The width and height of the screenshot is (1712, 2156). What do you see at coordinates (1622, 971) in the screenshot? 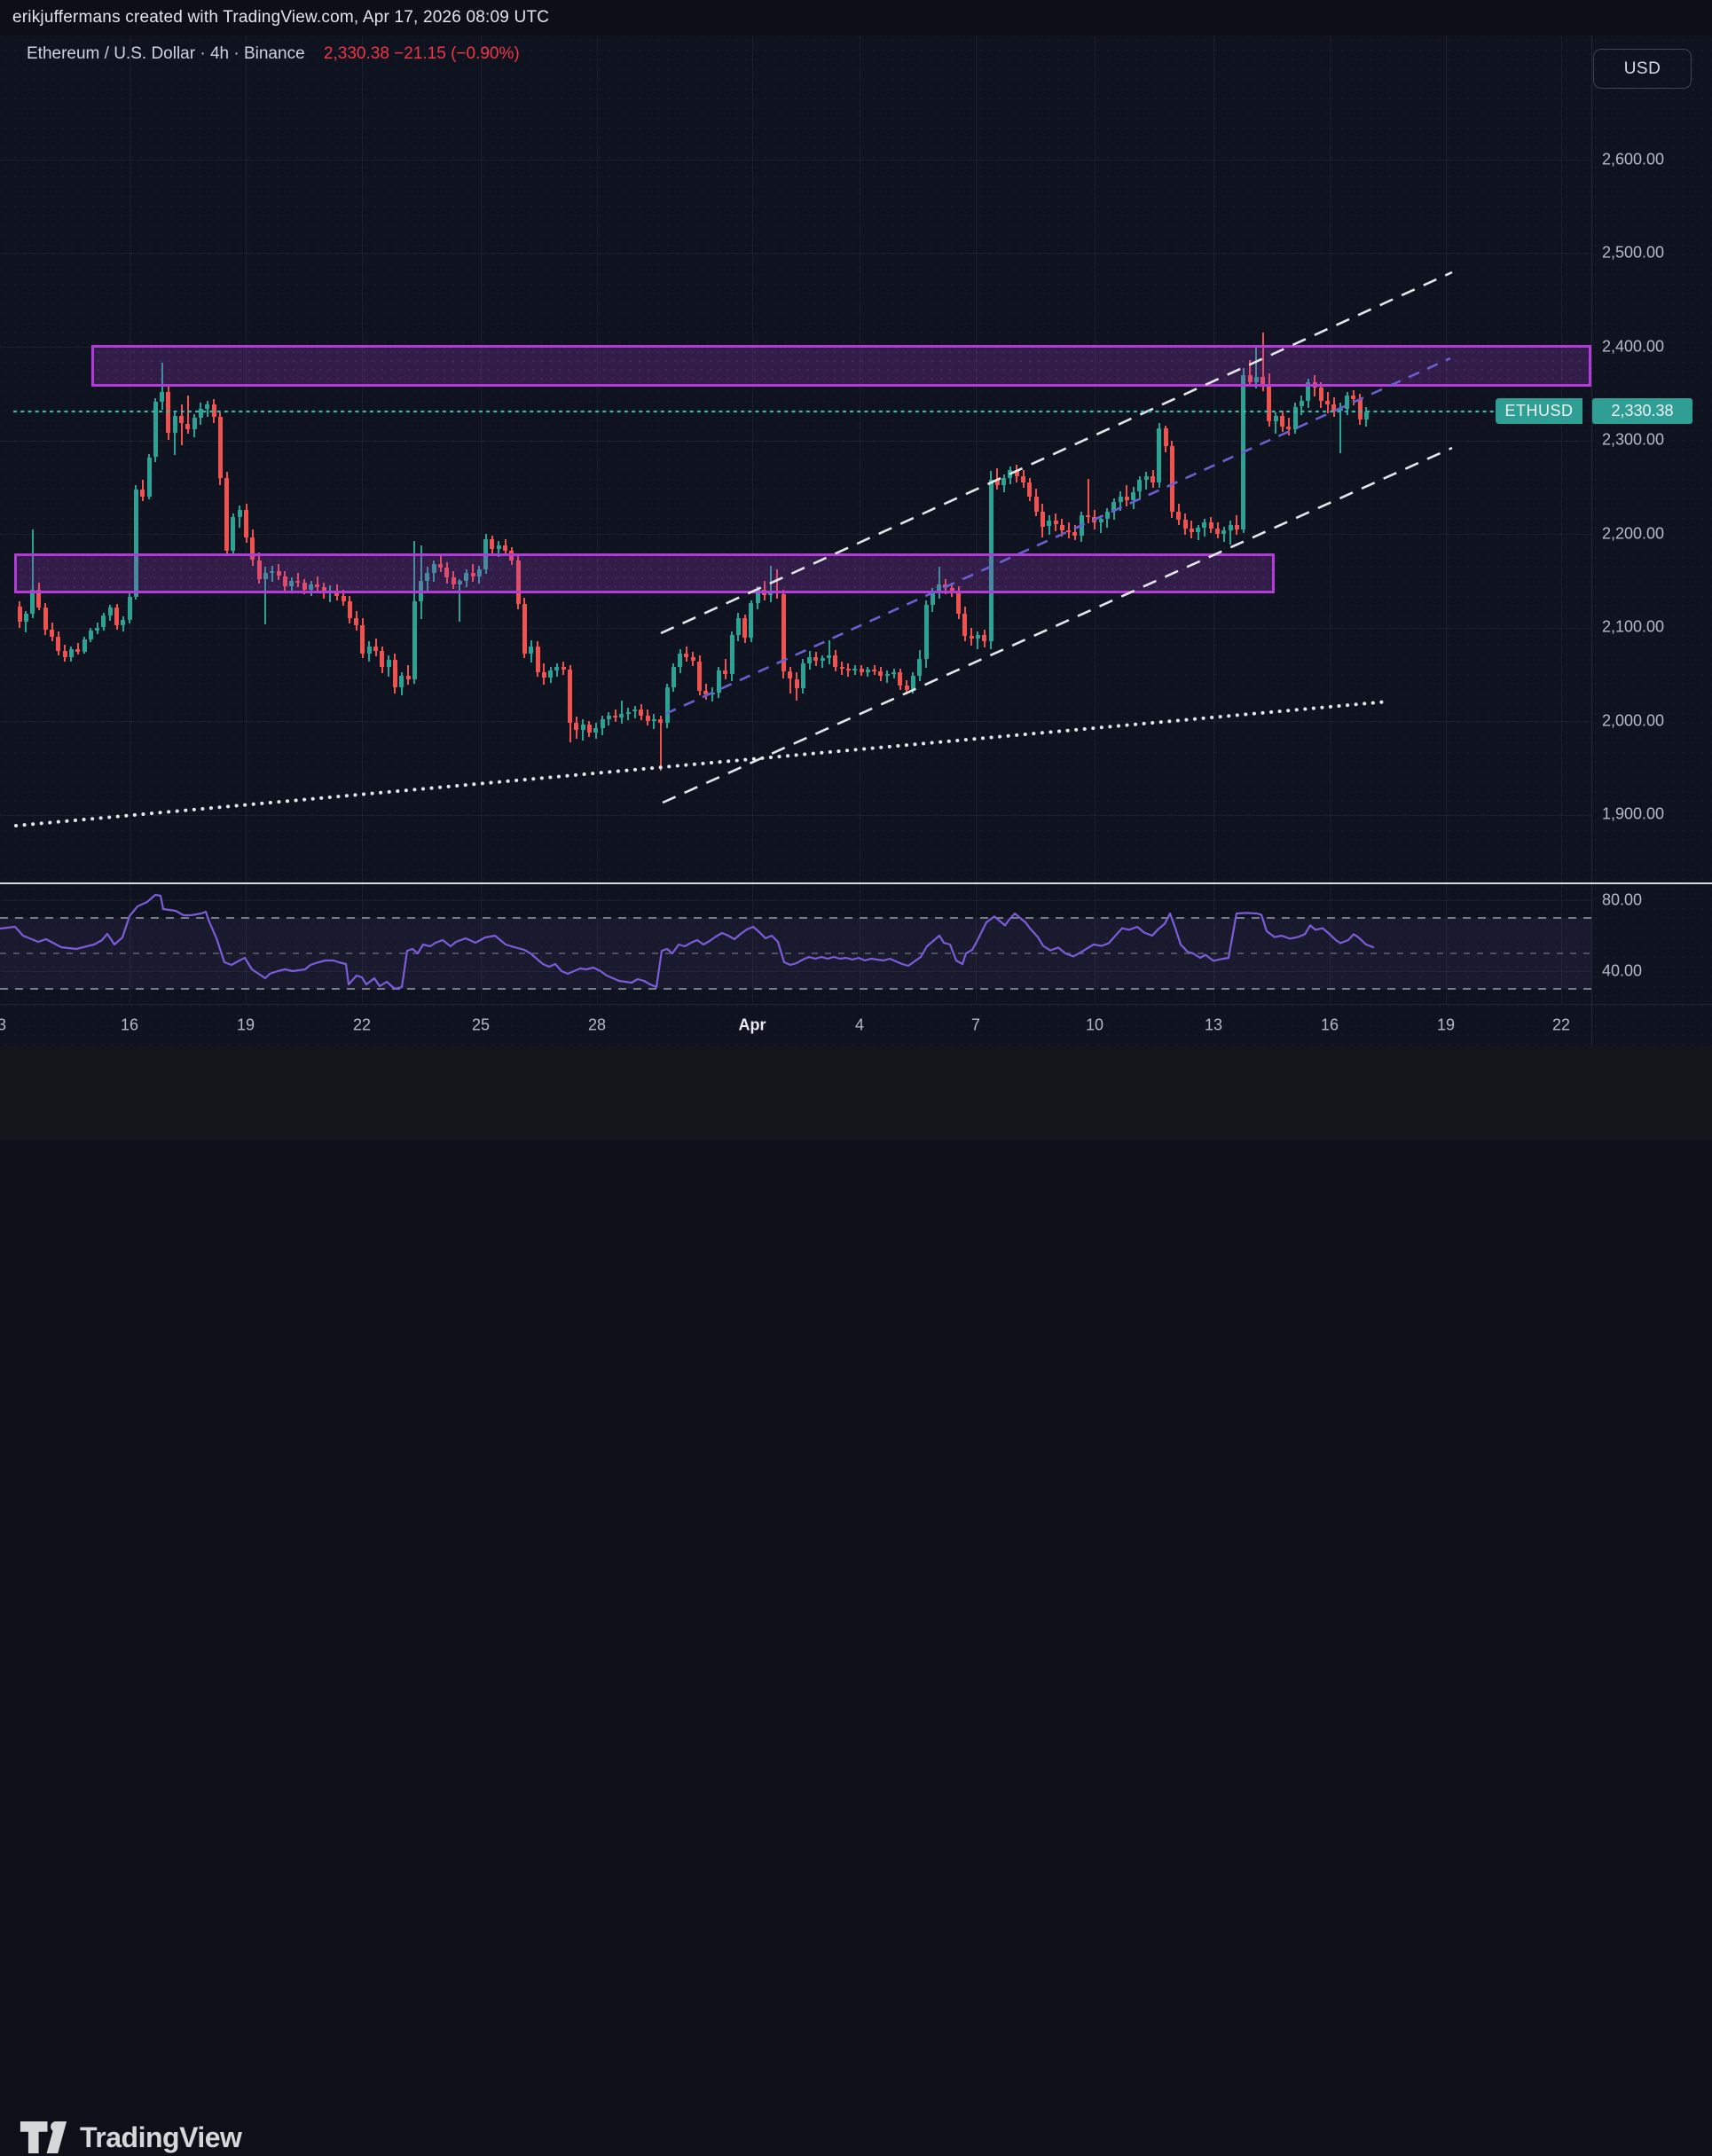
I see `rsi-axis-label: 40.00` at bounding box center [1622, 971].